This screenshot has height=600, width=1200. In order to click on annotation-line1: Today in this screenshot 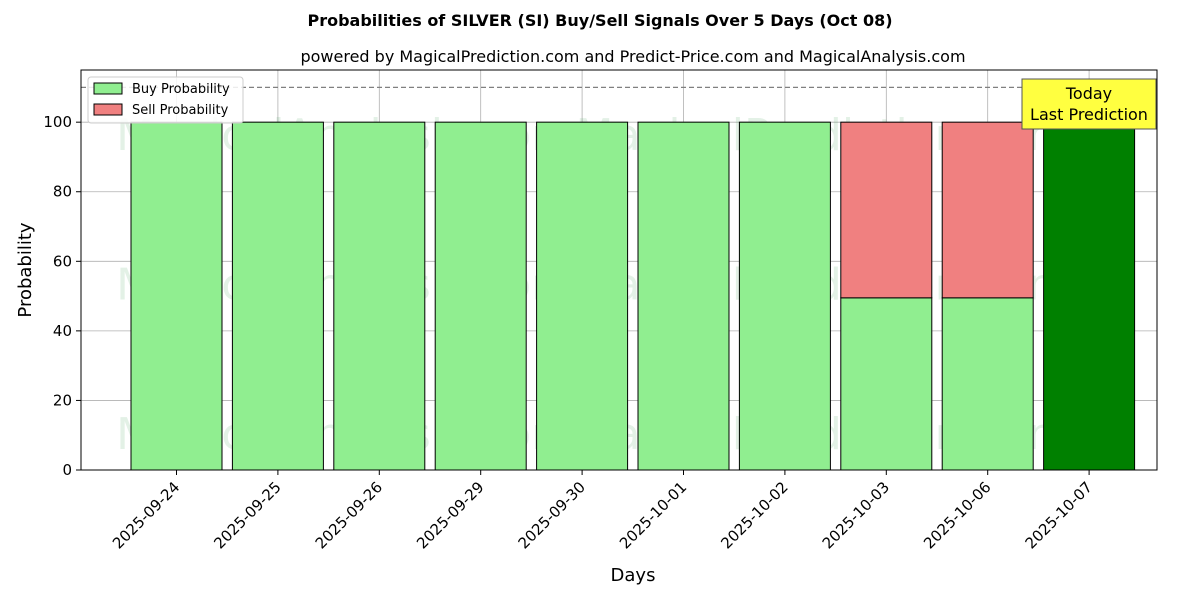, I will do `click(1088, 93)`.